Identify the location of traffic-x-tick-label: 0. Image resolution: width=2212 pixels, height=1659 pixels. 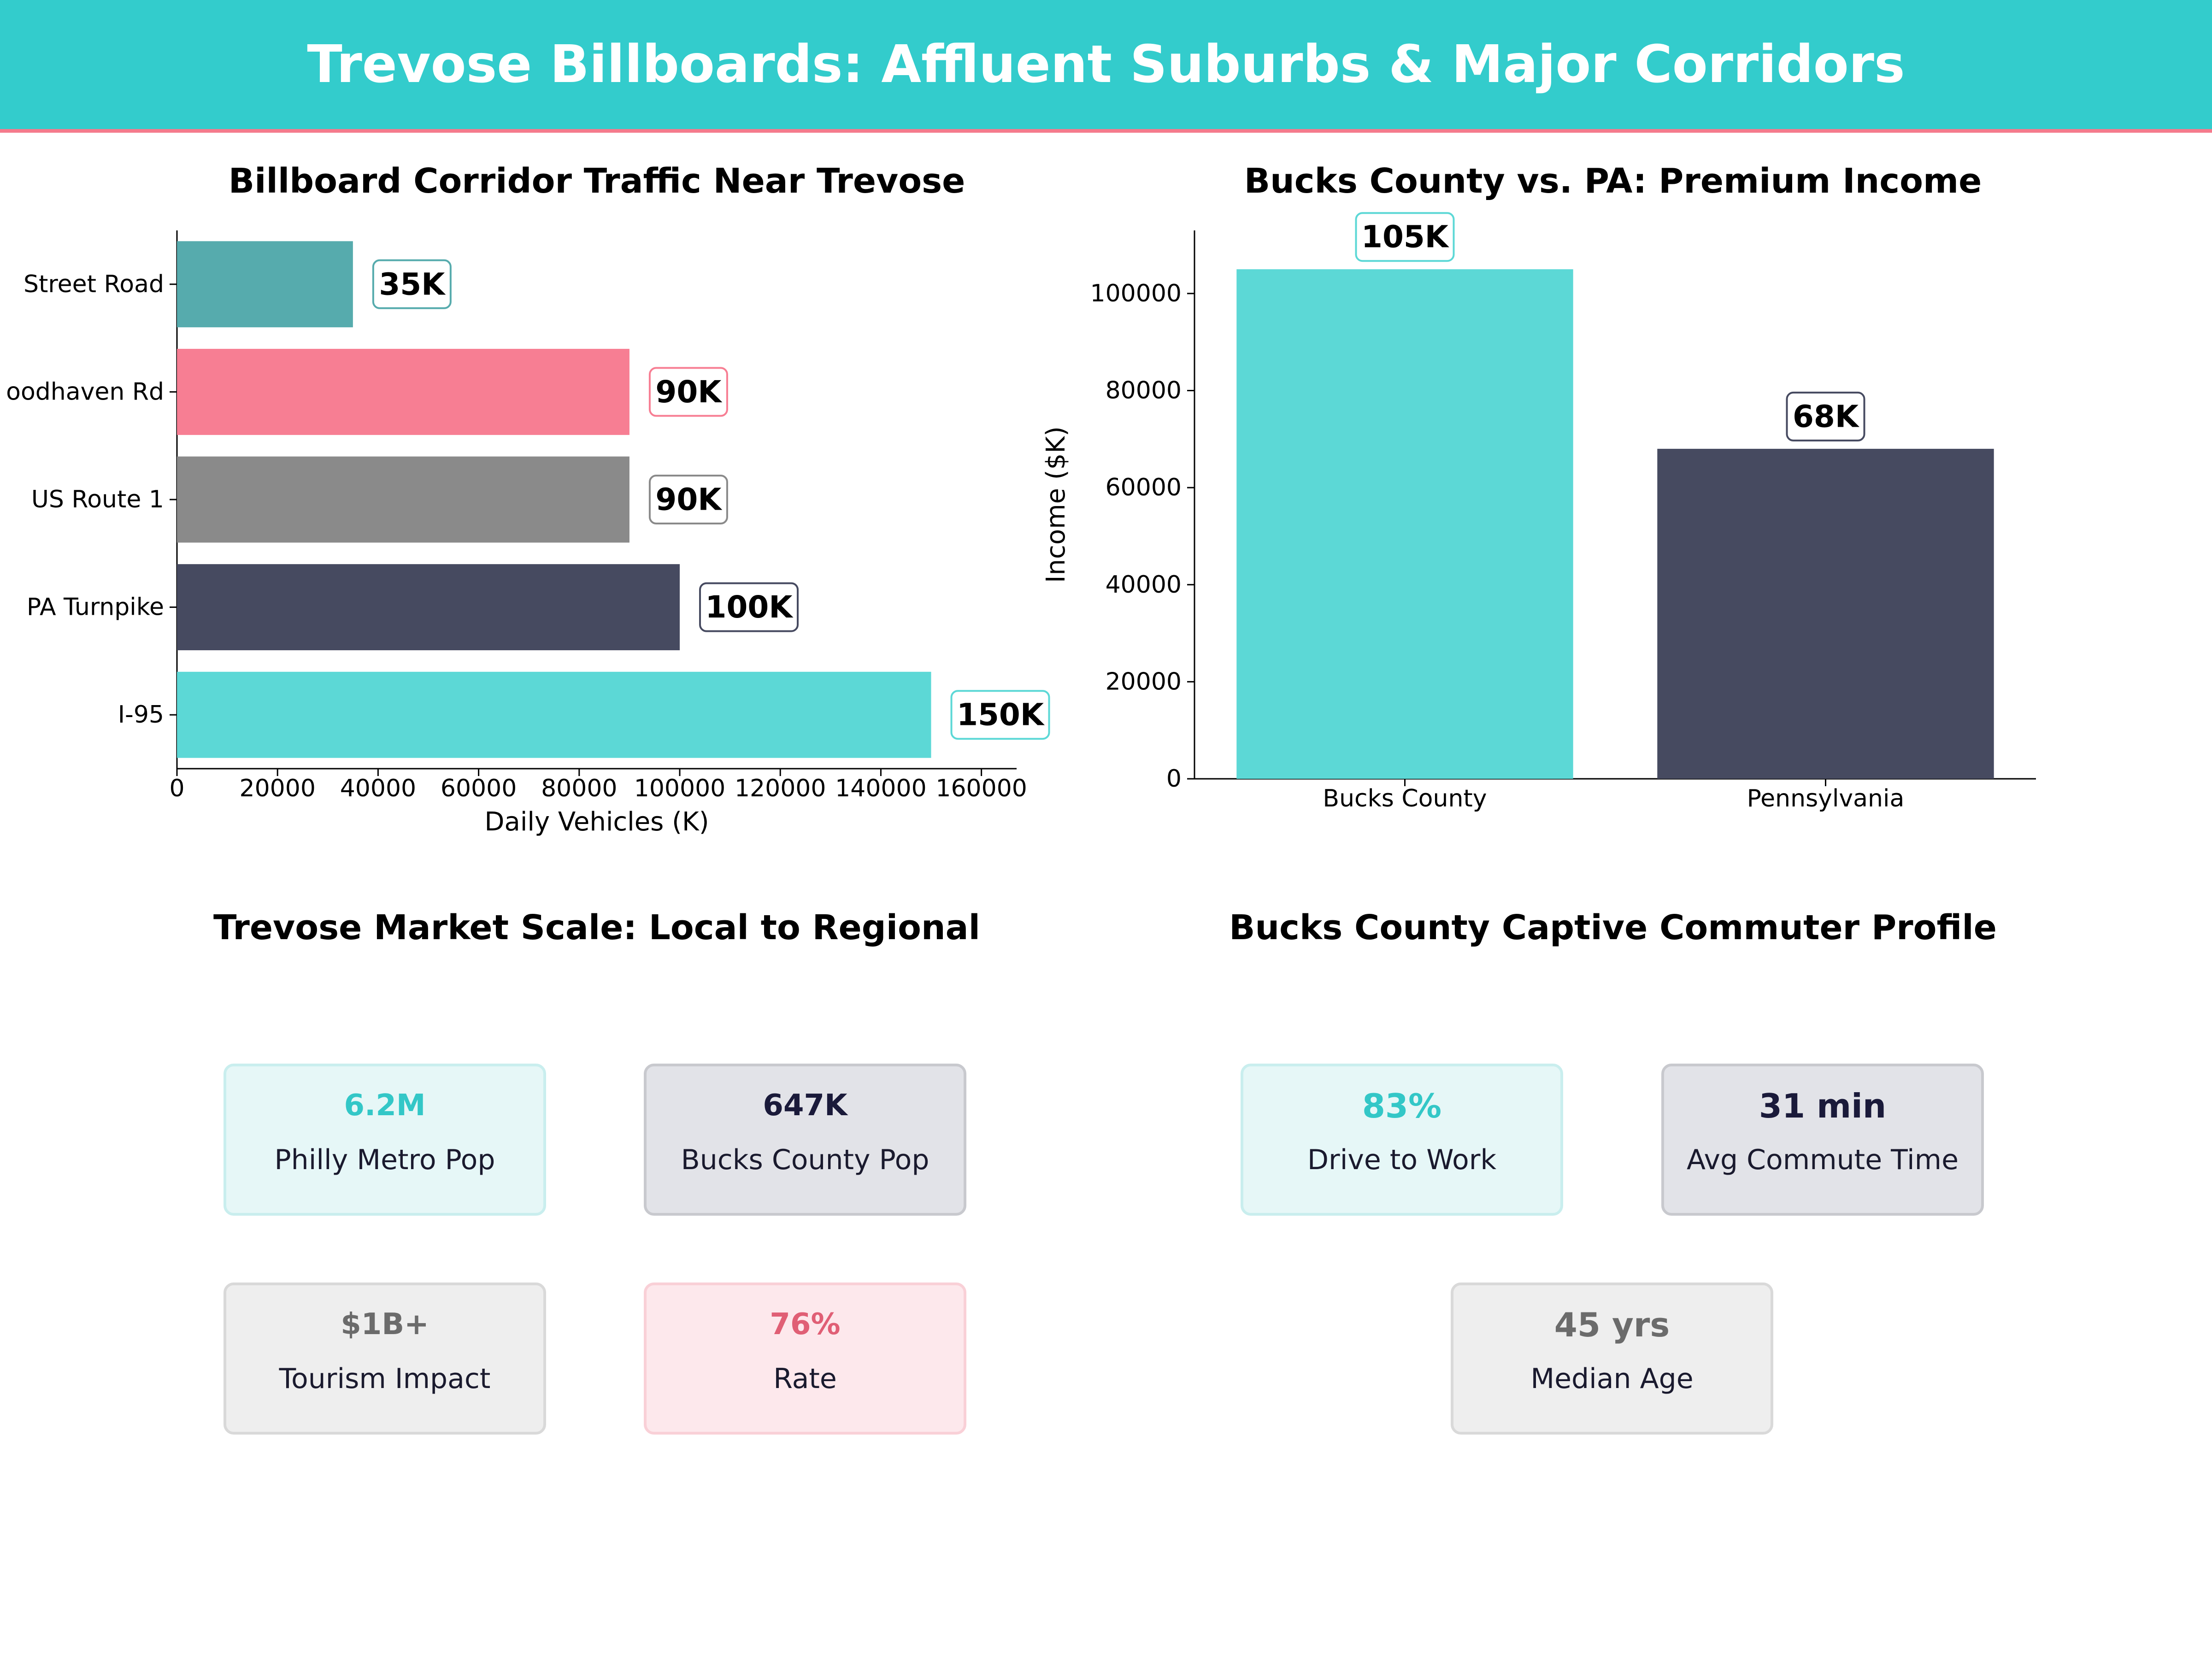
(176, 788).